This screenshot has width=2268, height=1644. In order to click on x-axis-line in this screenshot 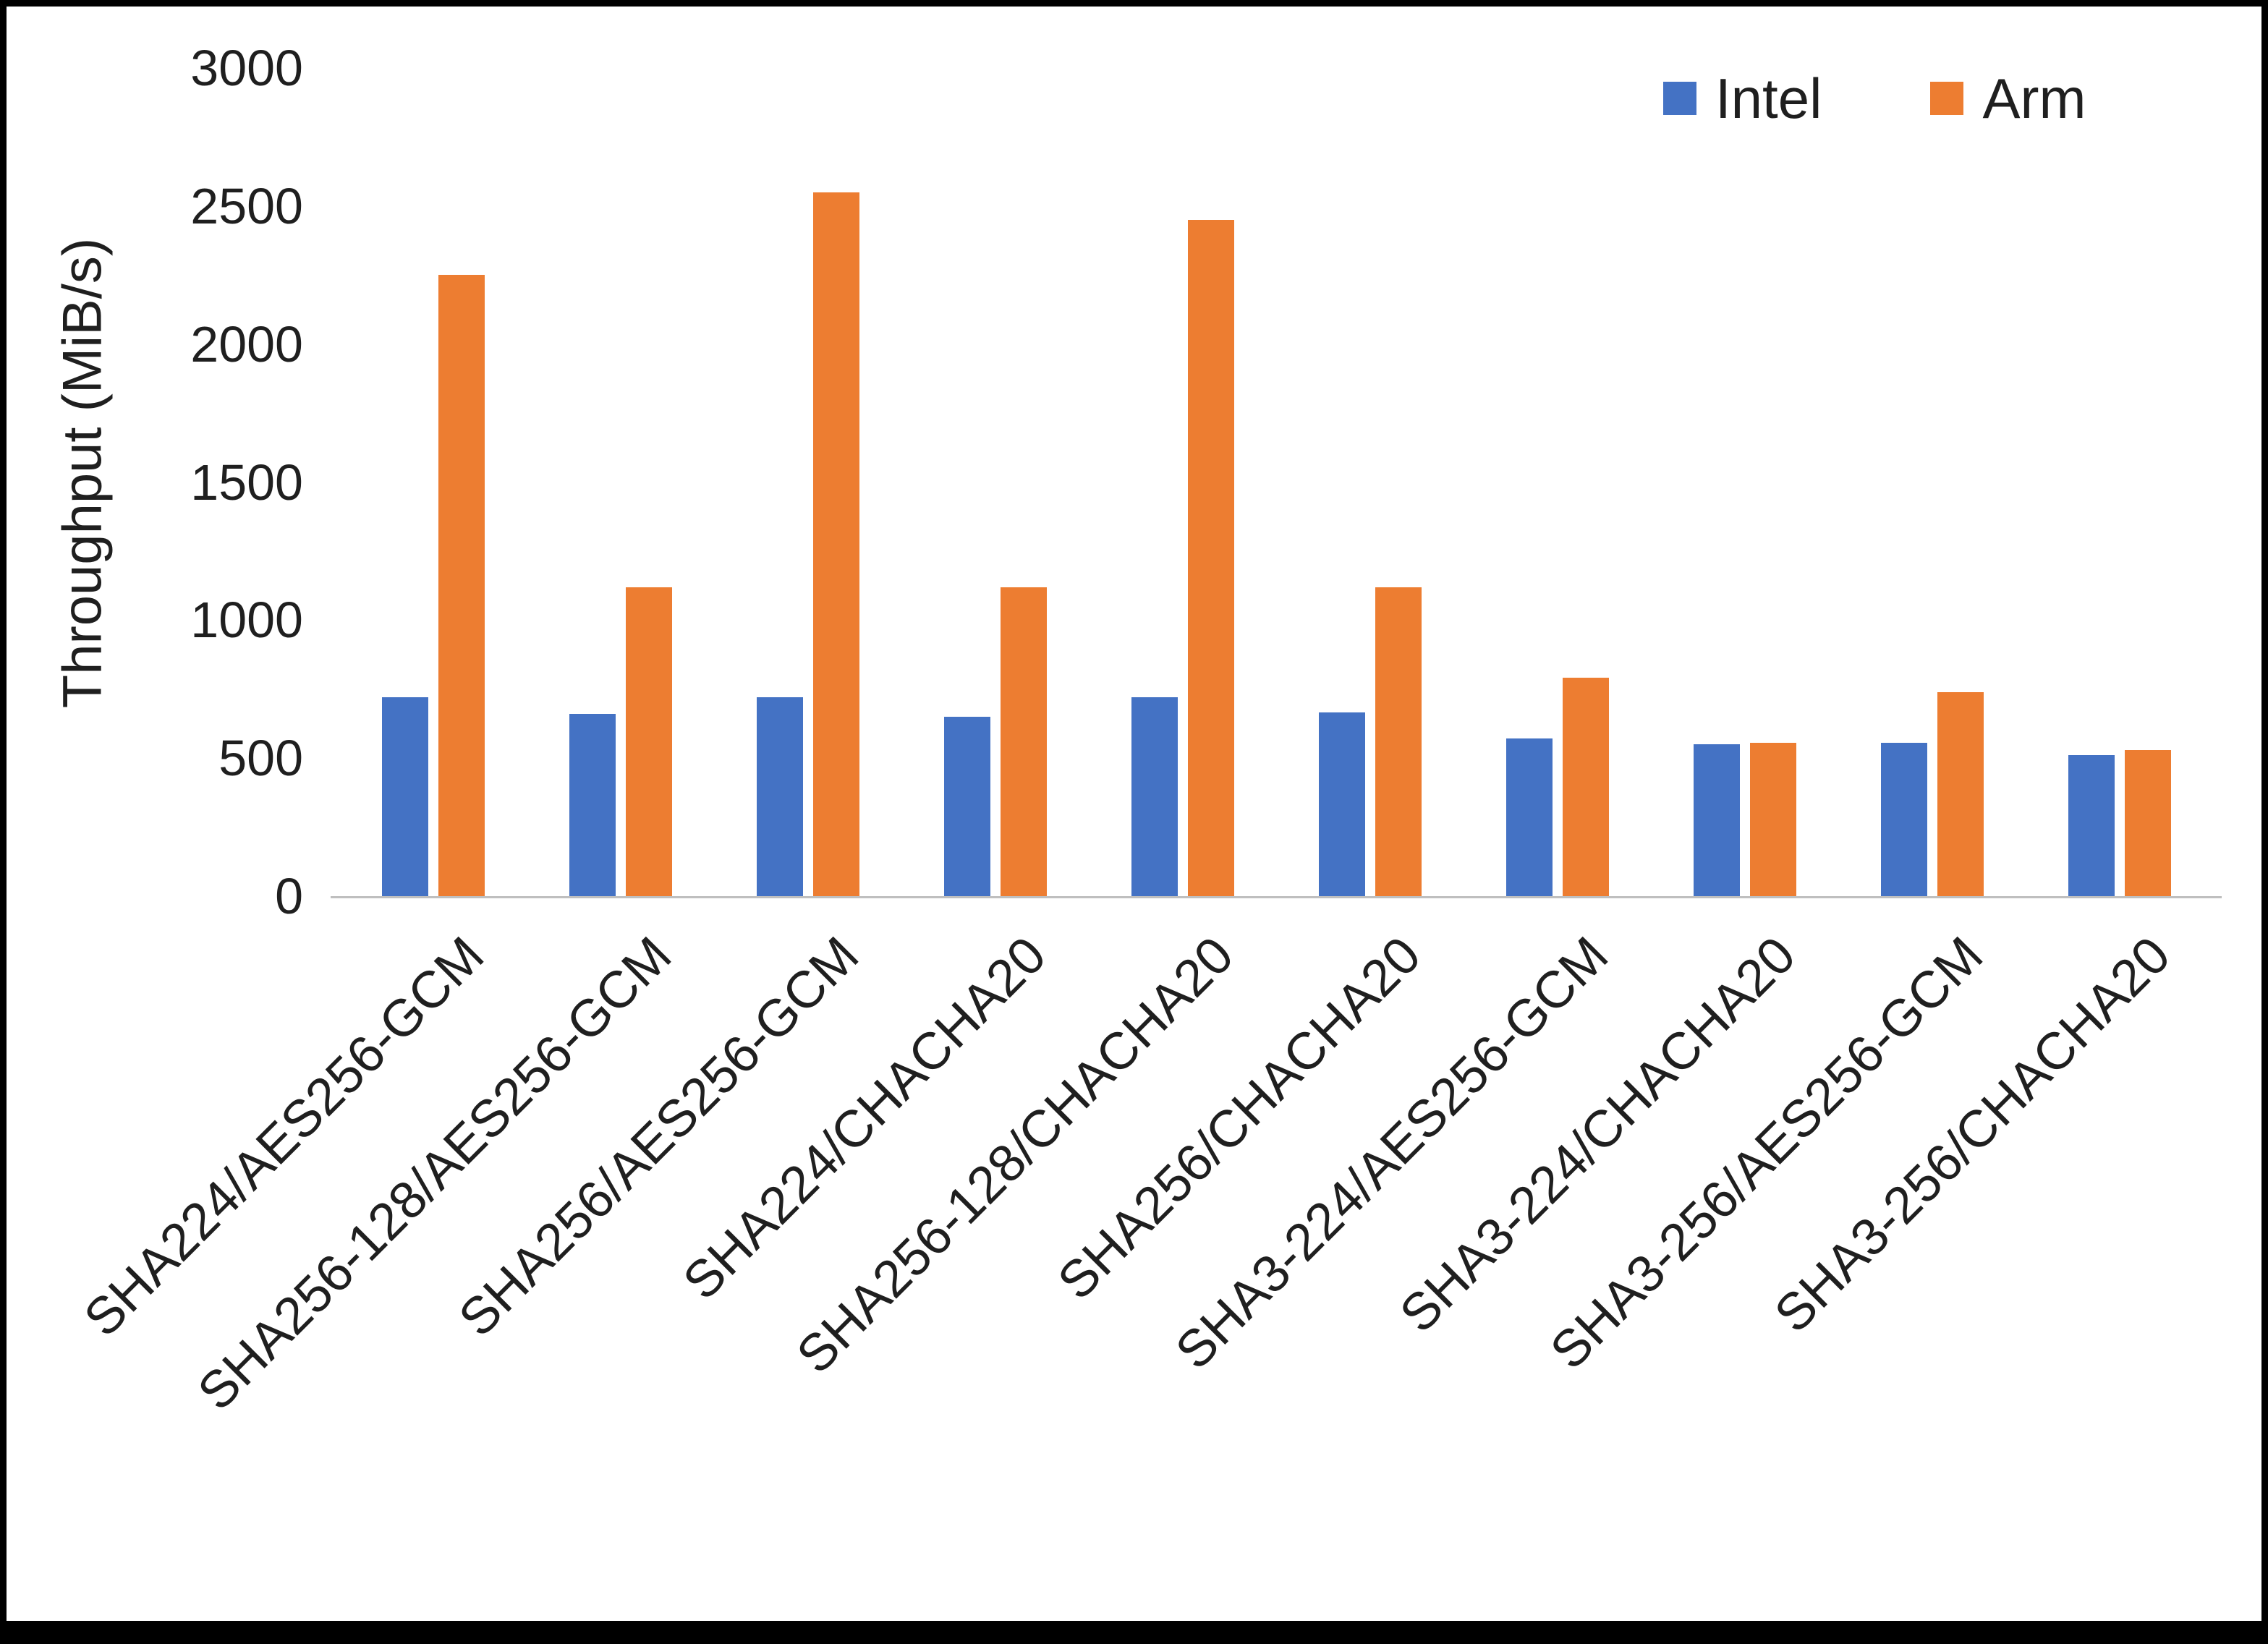, I will do `click(1276, 897)`.